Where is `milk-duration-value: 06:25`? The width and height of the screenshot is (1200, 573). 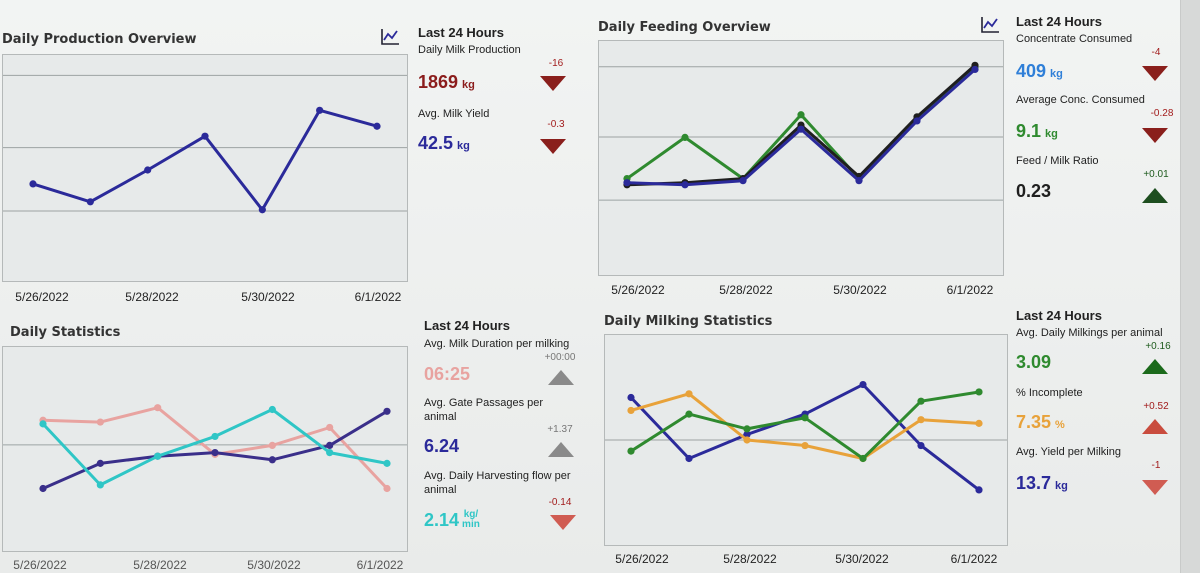
milk-duration-value: 06:25 is located at coordinates (447, 374).